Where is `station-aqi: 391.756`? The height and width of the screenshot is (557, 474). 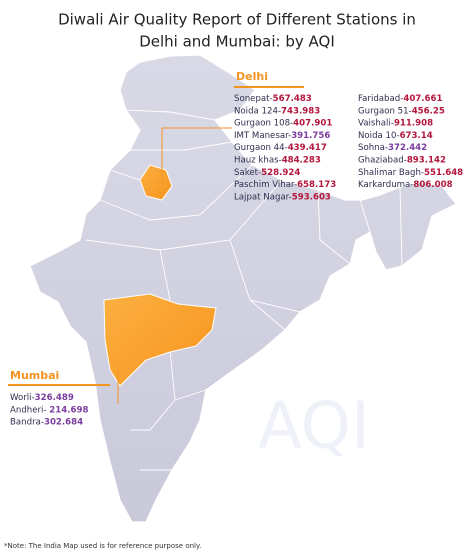
station-aqi: 391.756 is located at coordinates (310, 135).